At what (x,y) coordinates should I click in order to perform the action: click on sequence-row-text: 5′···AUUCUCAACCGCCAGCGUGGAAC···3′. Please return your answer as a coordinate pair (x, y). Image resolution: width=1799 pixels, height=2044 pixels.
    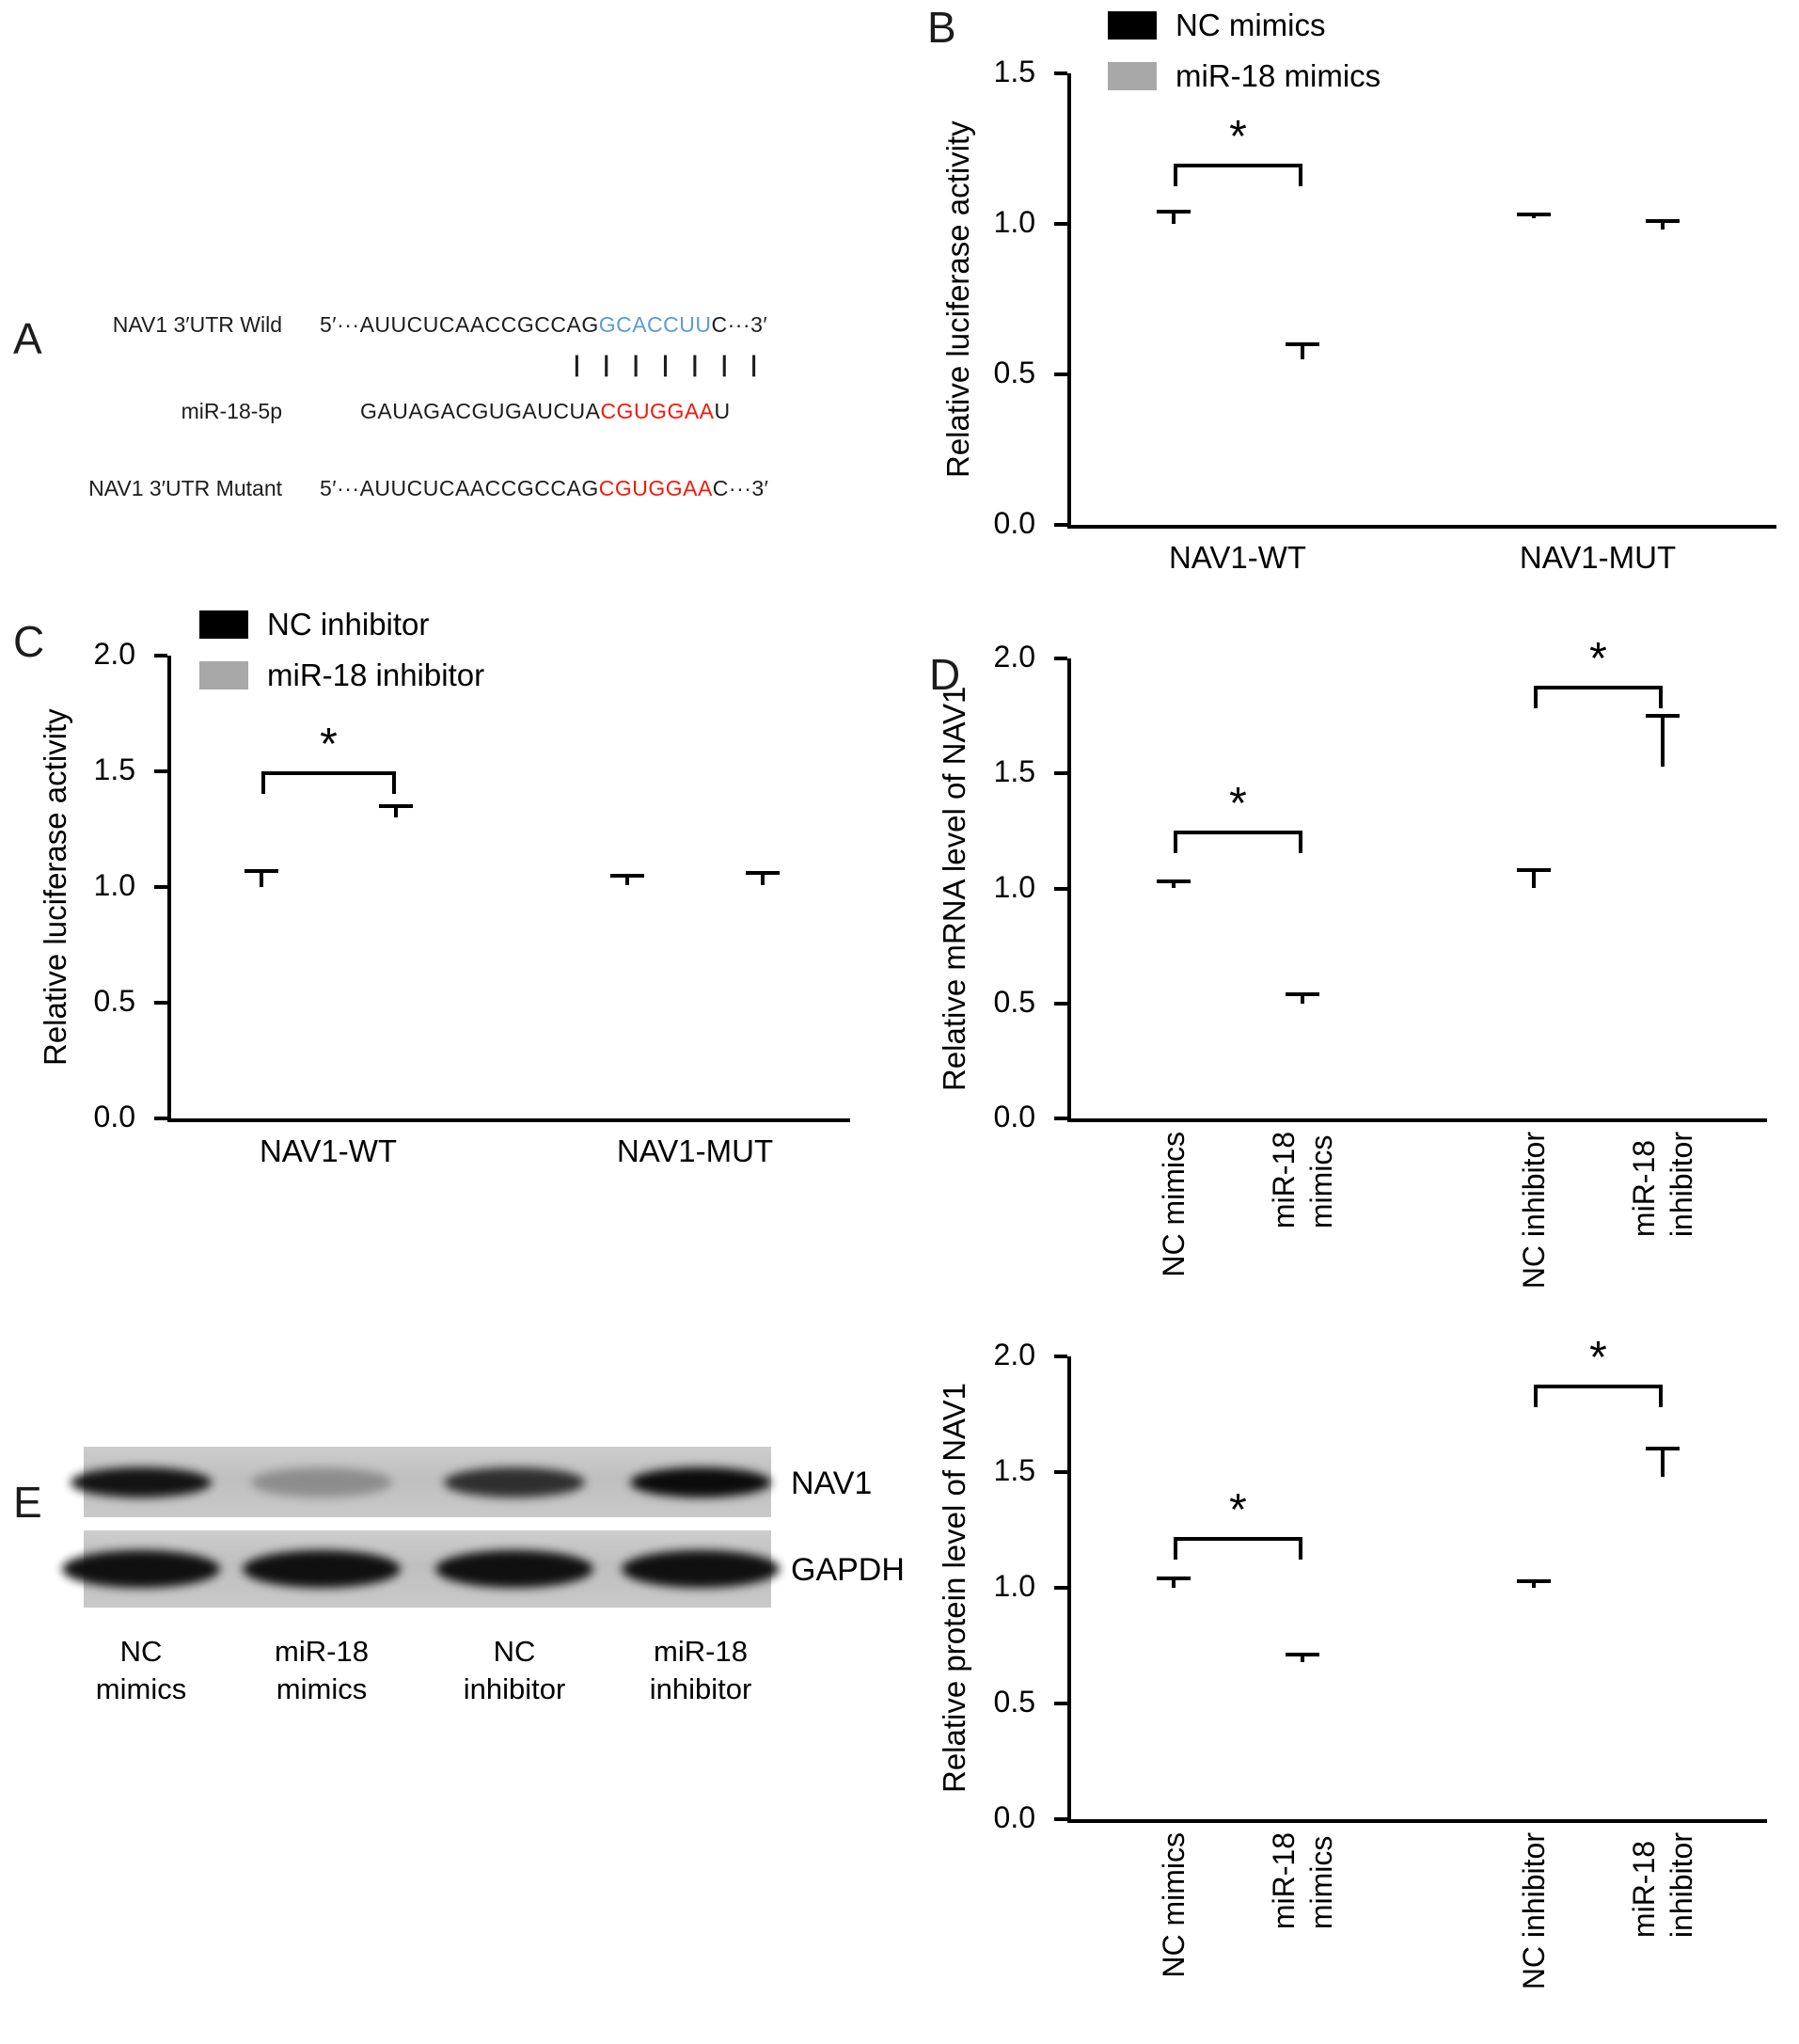
    Looking at the image, I should click on (544, 488).